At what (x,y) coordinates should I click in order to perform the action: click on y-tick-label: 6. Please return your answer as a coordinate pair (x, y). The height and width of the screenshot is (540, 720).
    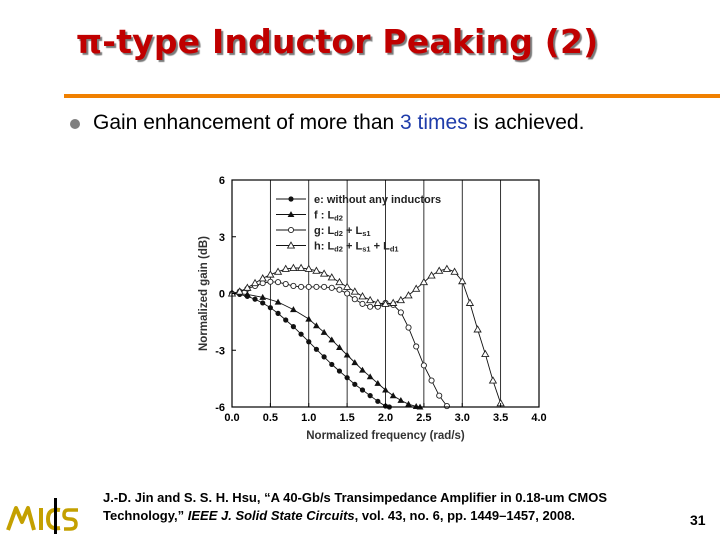
    Looking at the image, I should click on (222, 181).